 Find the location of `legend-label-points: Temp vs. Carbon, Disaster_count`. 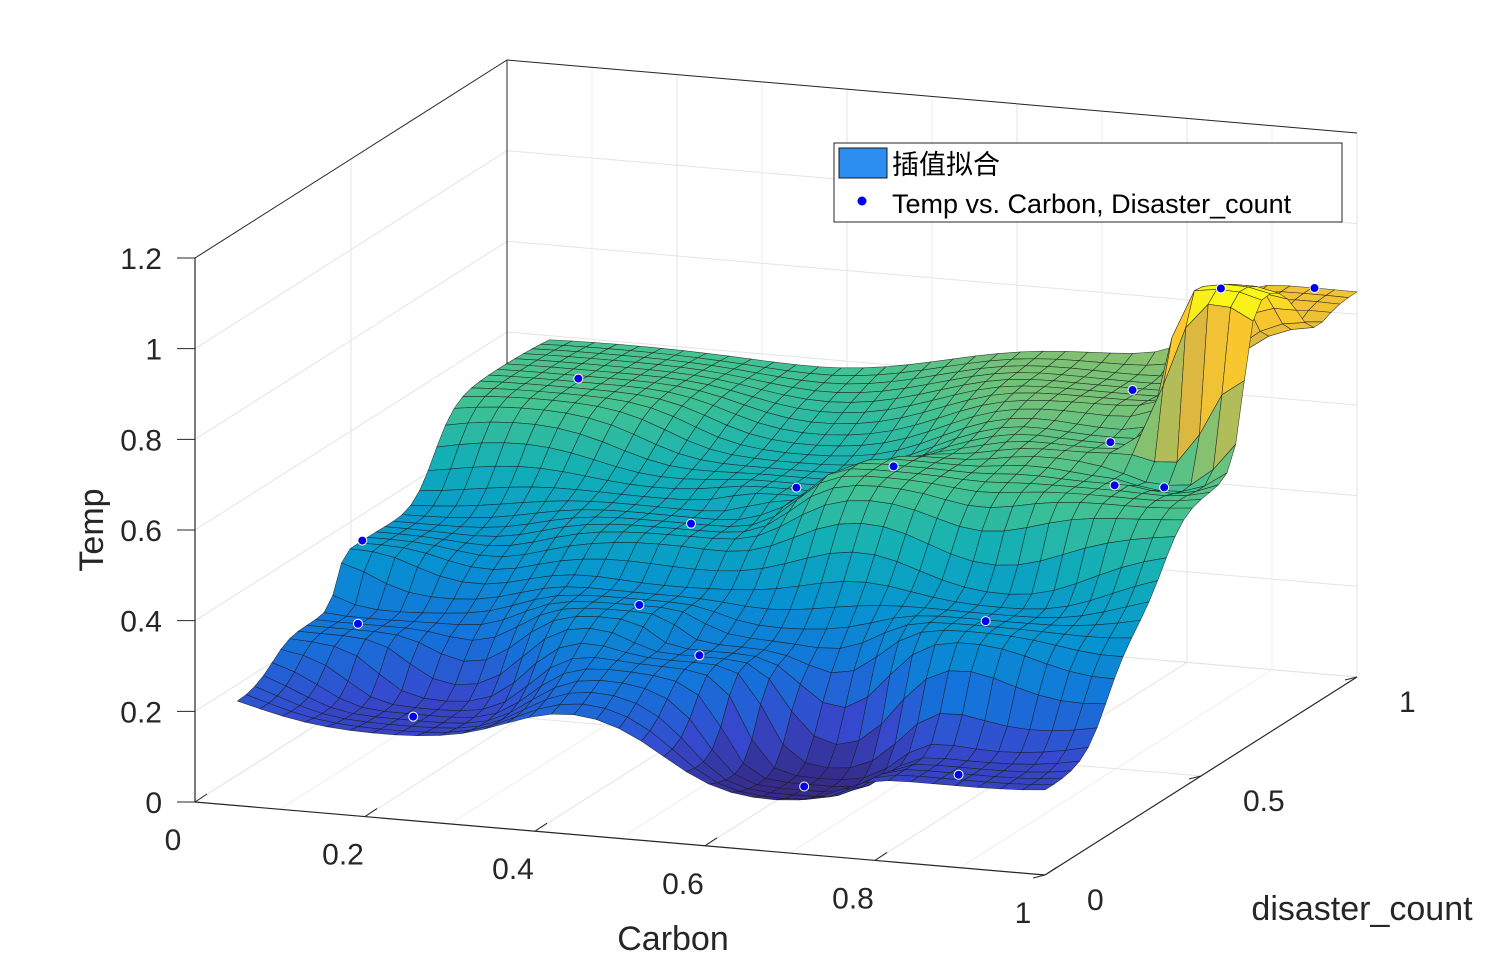

legend-label-points: Temp vs. Carbon, Disaster_count is located at coordinates (1092, 204).